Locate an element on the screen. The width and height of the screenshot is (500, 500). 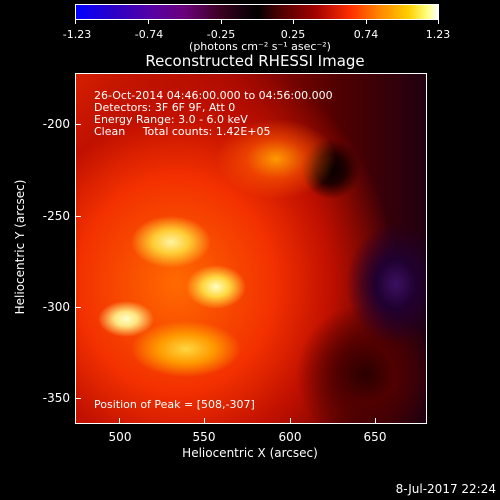
colorbar-tick-label: 0.74 is located at coordinates (366, 34).